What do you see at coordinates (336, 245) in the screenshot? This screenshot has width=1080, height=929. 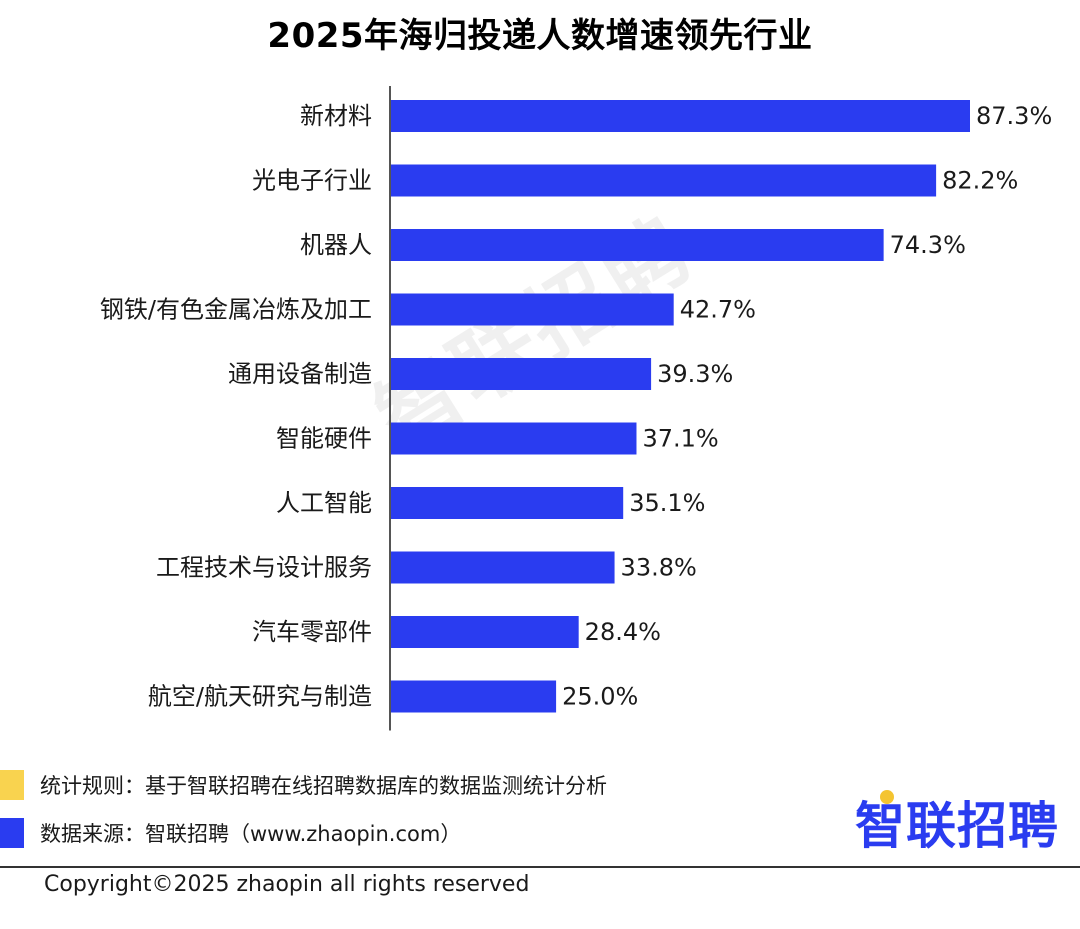 I see `category-label: 机器人` at bounding box center [336, 245].